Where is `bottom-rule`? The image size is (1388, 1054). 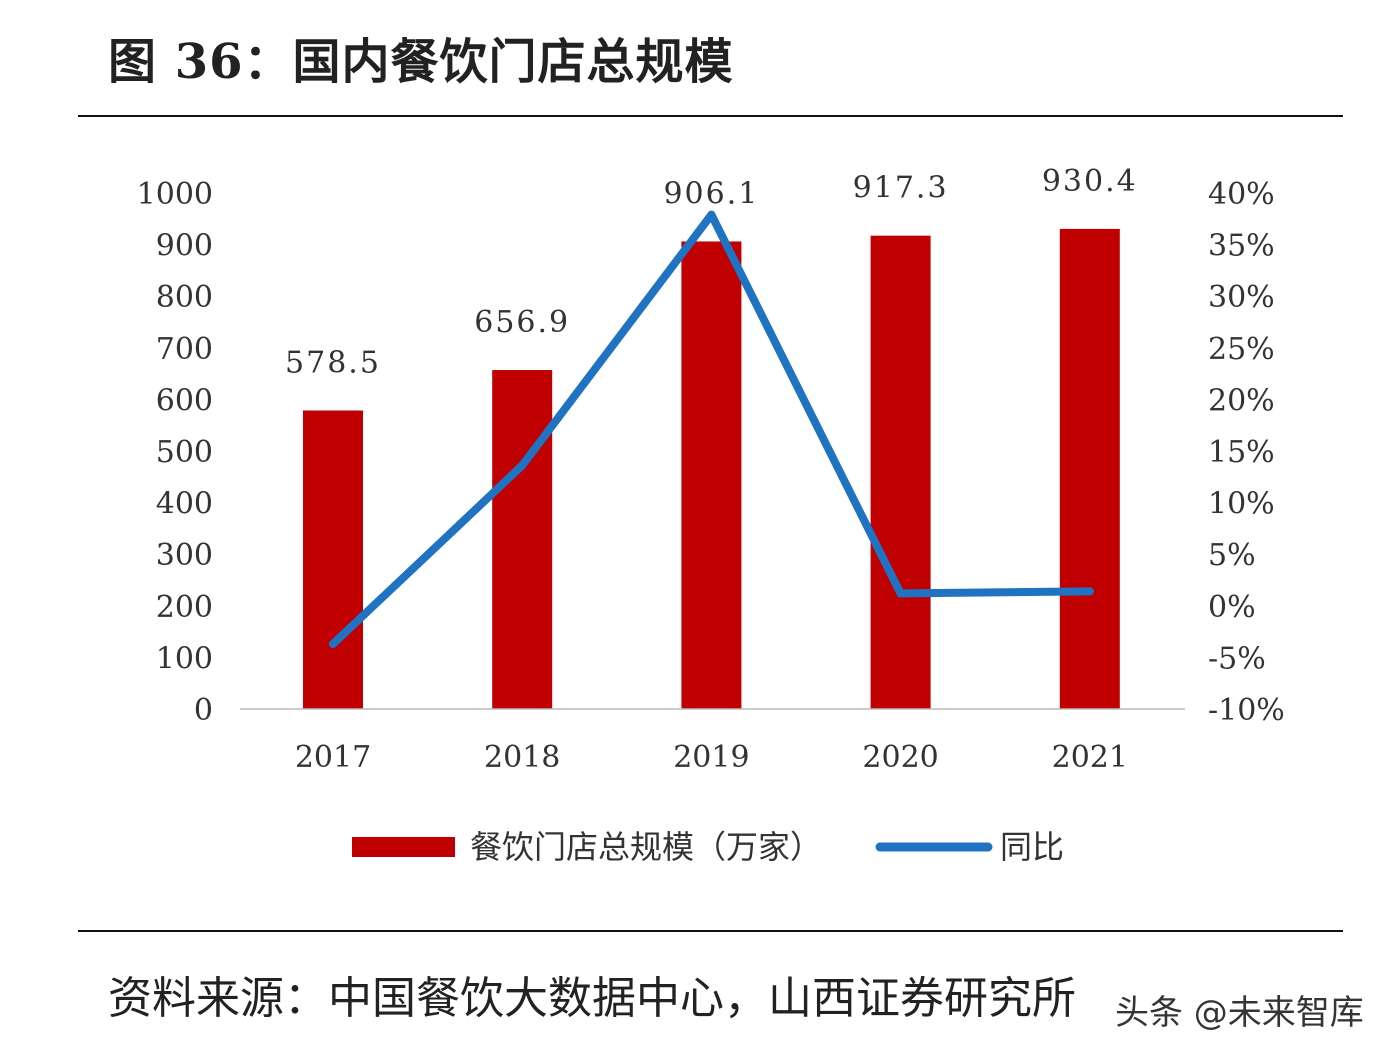
bottom-rule is located at coordinates (710, 931).